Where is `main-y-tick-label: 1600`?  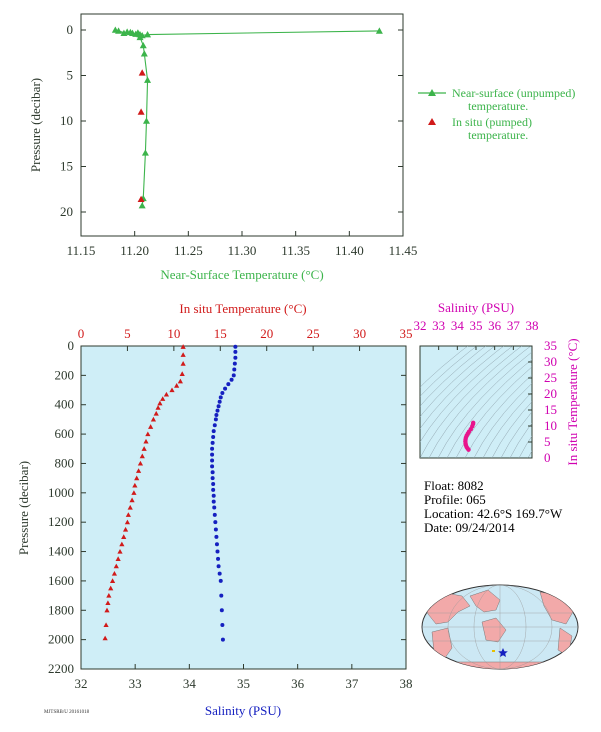
main-y-tick-label: 1600 is located at coordinates (61, 580).